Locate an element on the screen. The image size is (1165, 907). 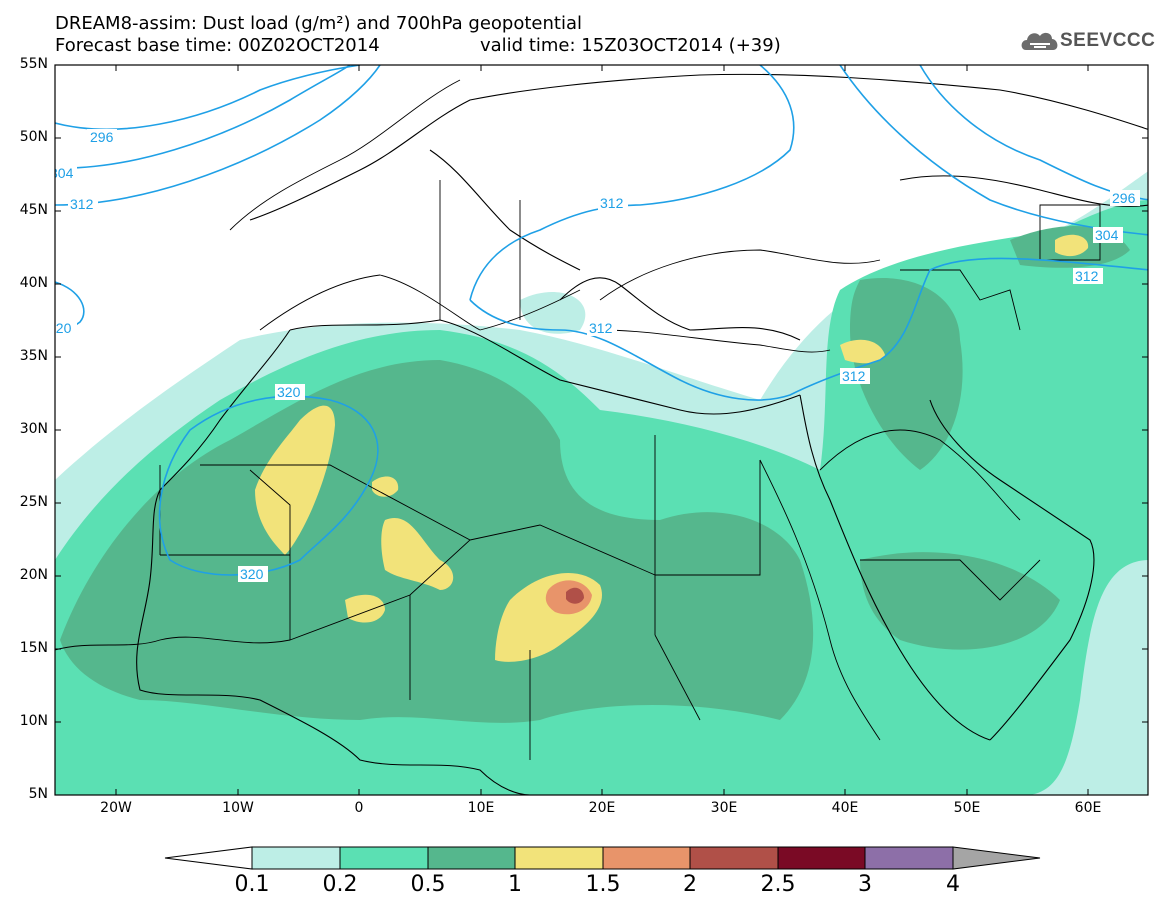
logo: SEEVCCC is located at coordinates (1086, 41).